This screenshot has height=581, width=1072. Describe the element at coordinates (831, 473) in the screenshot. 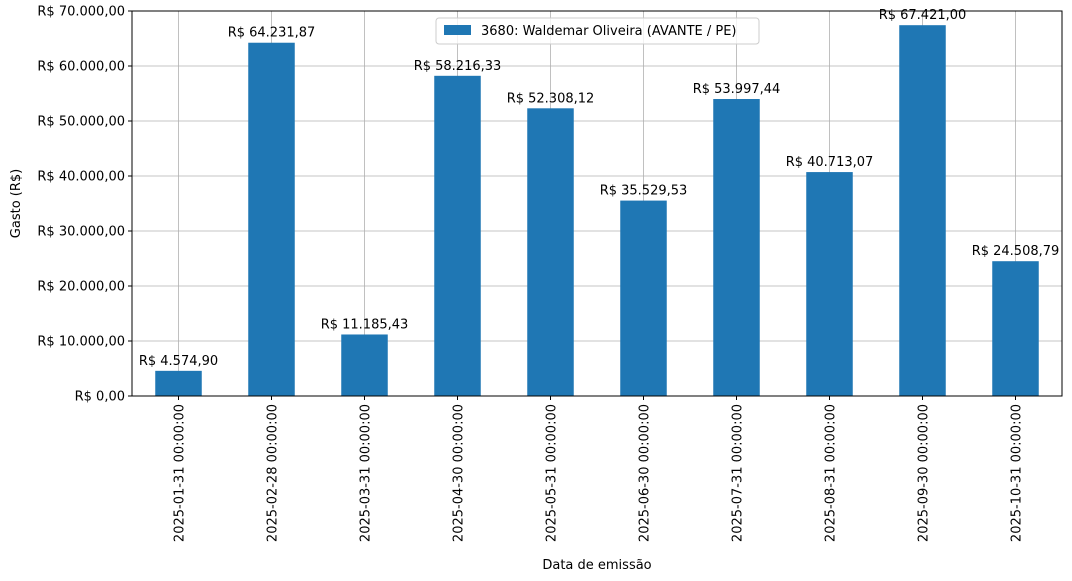

I see `x-tick-label: 2025-08-31 00:00:00` at that location.